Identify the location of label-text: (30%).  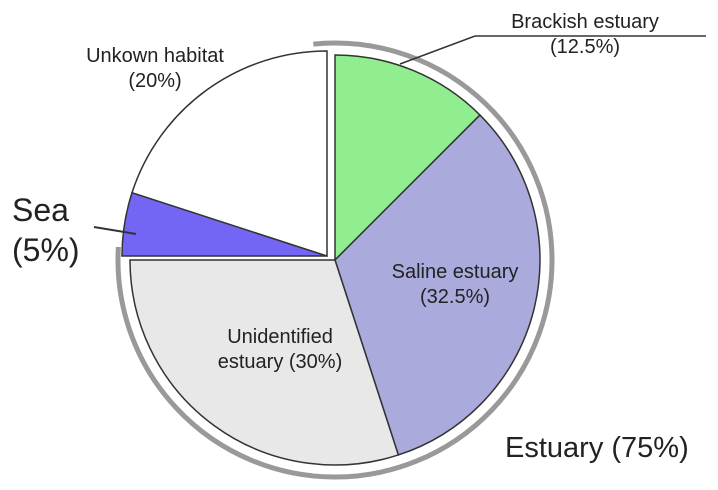
(315, 362).